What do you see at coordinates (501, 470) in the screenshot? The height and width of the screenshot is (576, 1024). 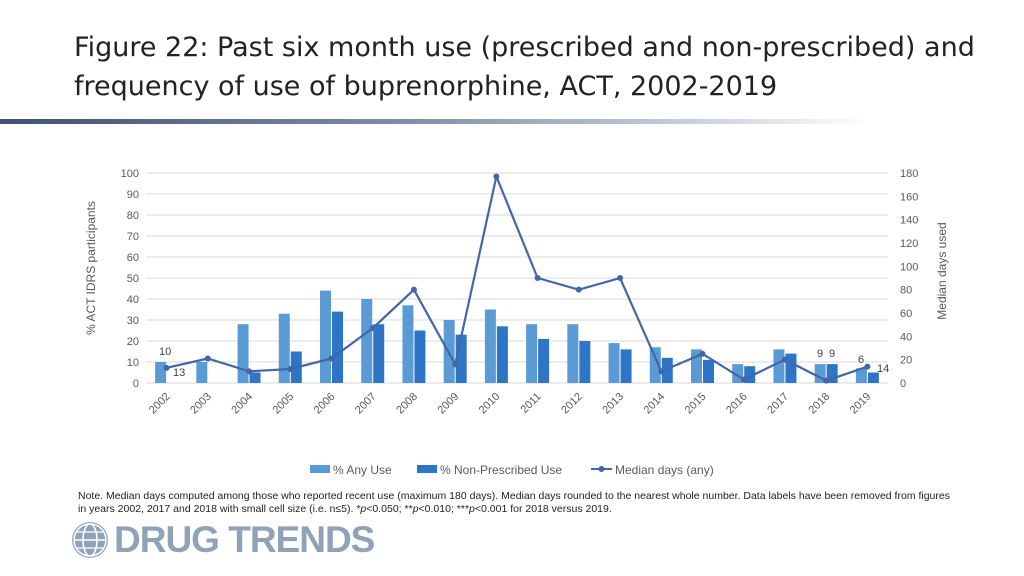 I see `legend-label-non-prescribed: % Non-Prescribed Use` at bounding box center [501, 470].